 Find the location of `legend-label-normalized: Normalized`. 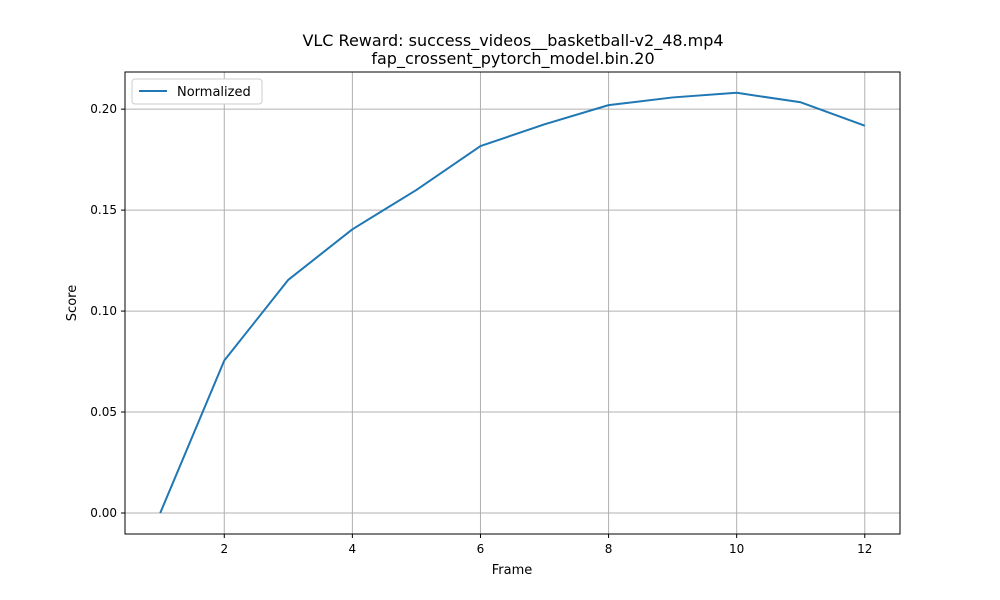

legend-label-normalized: Normalized is located at coordinates (214, 92).